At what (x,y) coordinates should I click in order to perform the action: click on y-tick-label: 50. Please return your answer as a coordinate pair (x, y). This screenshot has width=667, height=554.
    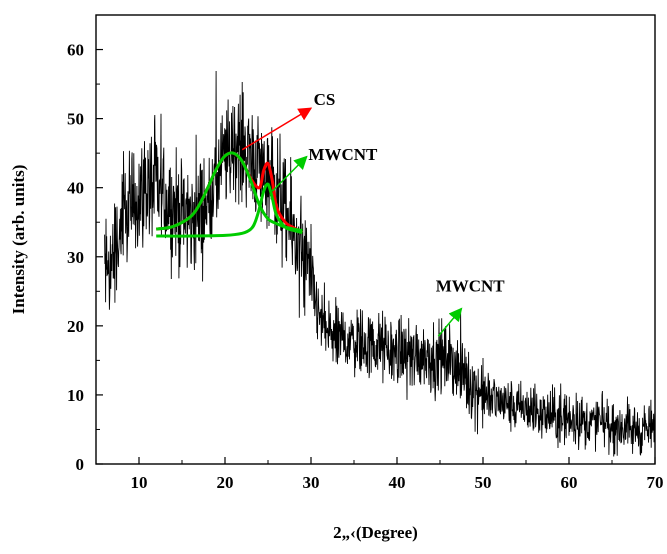
    Looking at the image, I should click on (75, 119).